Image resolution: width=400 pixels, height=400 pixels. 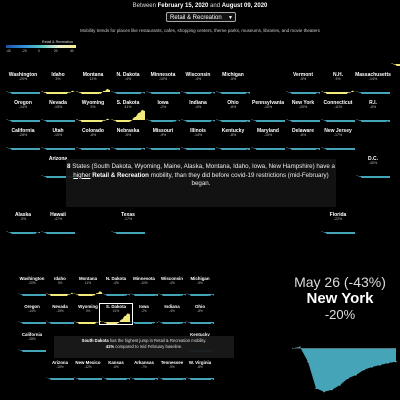 What do you see at coordinates (303, 139) in the screenshot?
I see `state-tile: Delaware -6%` at bounding box center [303, 139].